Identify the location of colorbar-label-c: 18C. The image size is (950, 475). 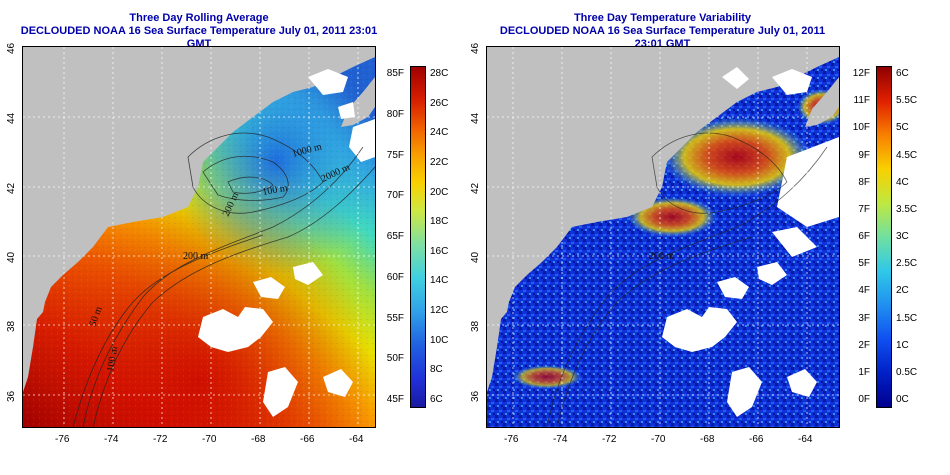
(439, 222).